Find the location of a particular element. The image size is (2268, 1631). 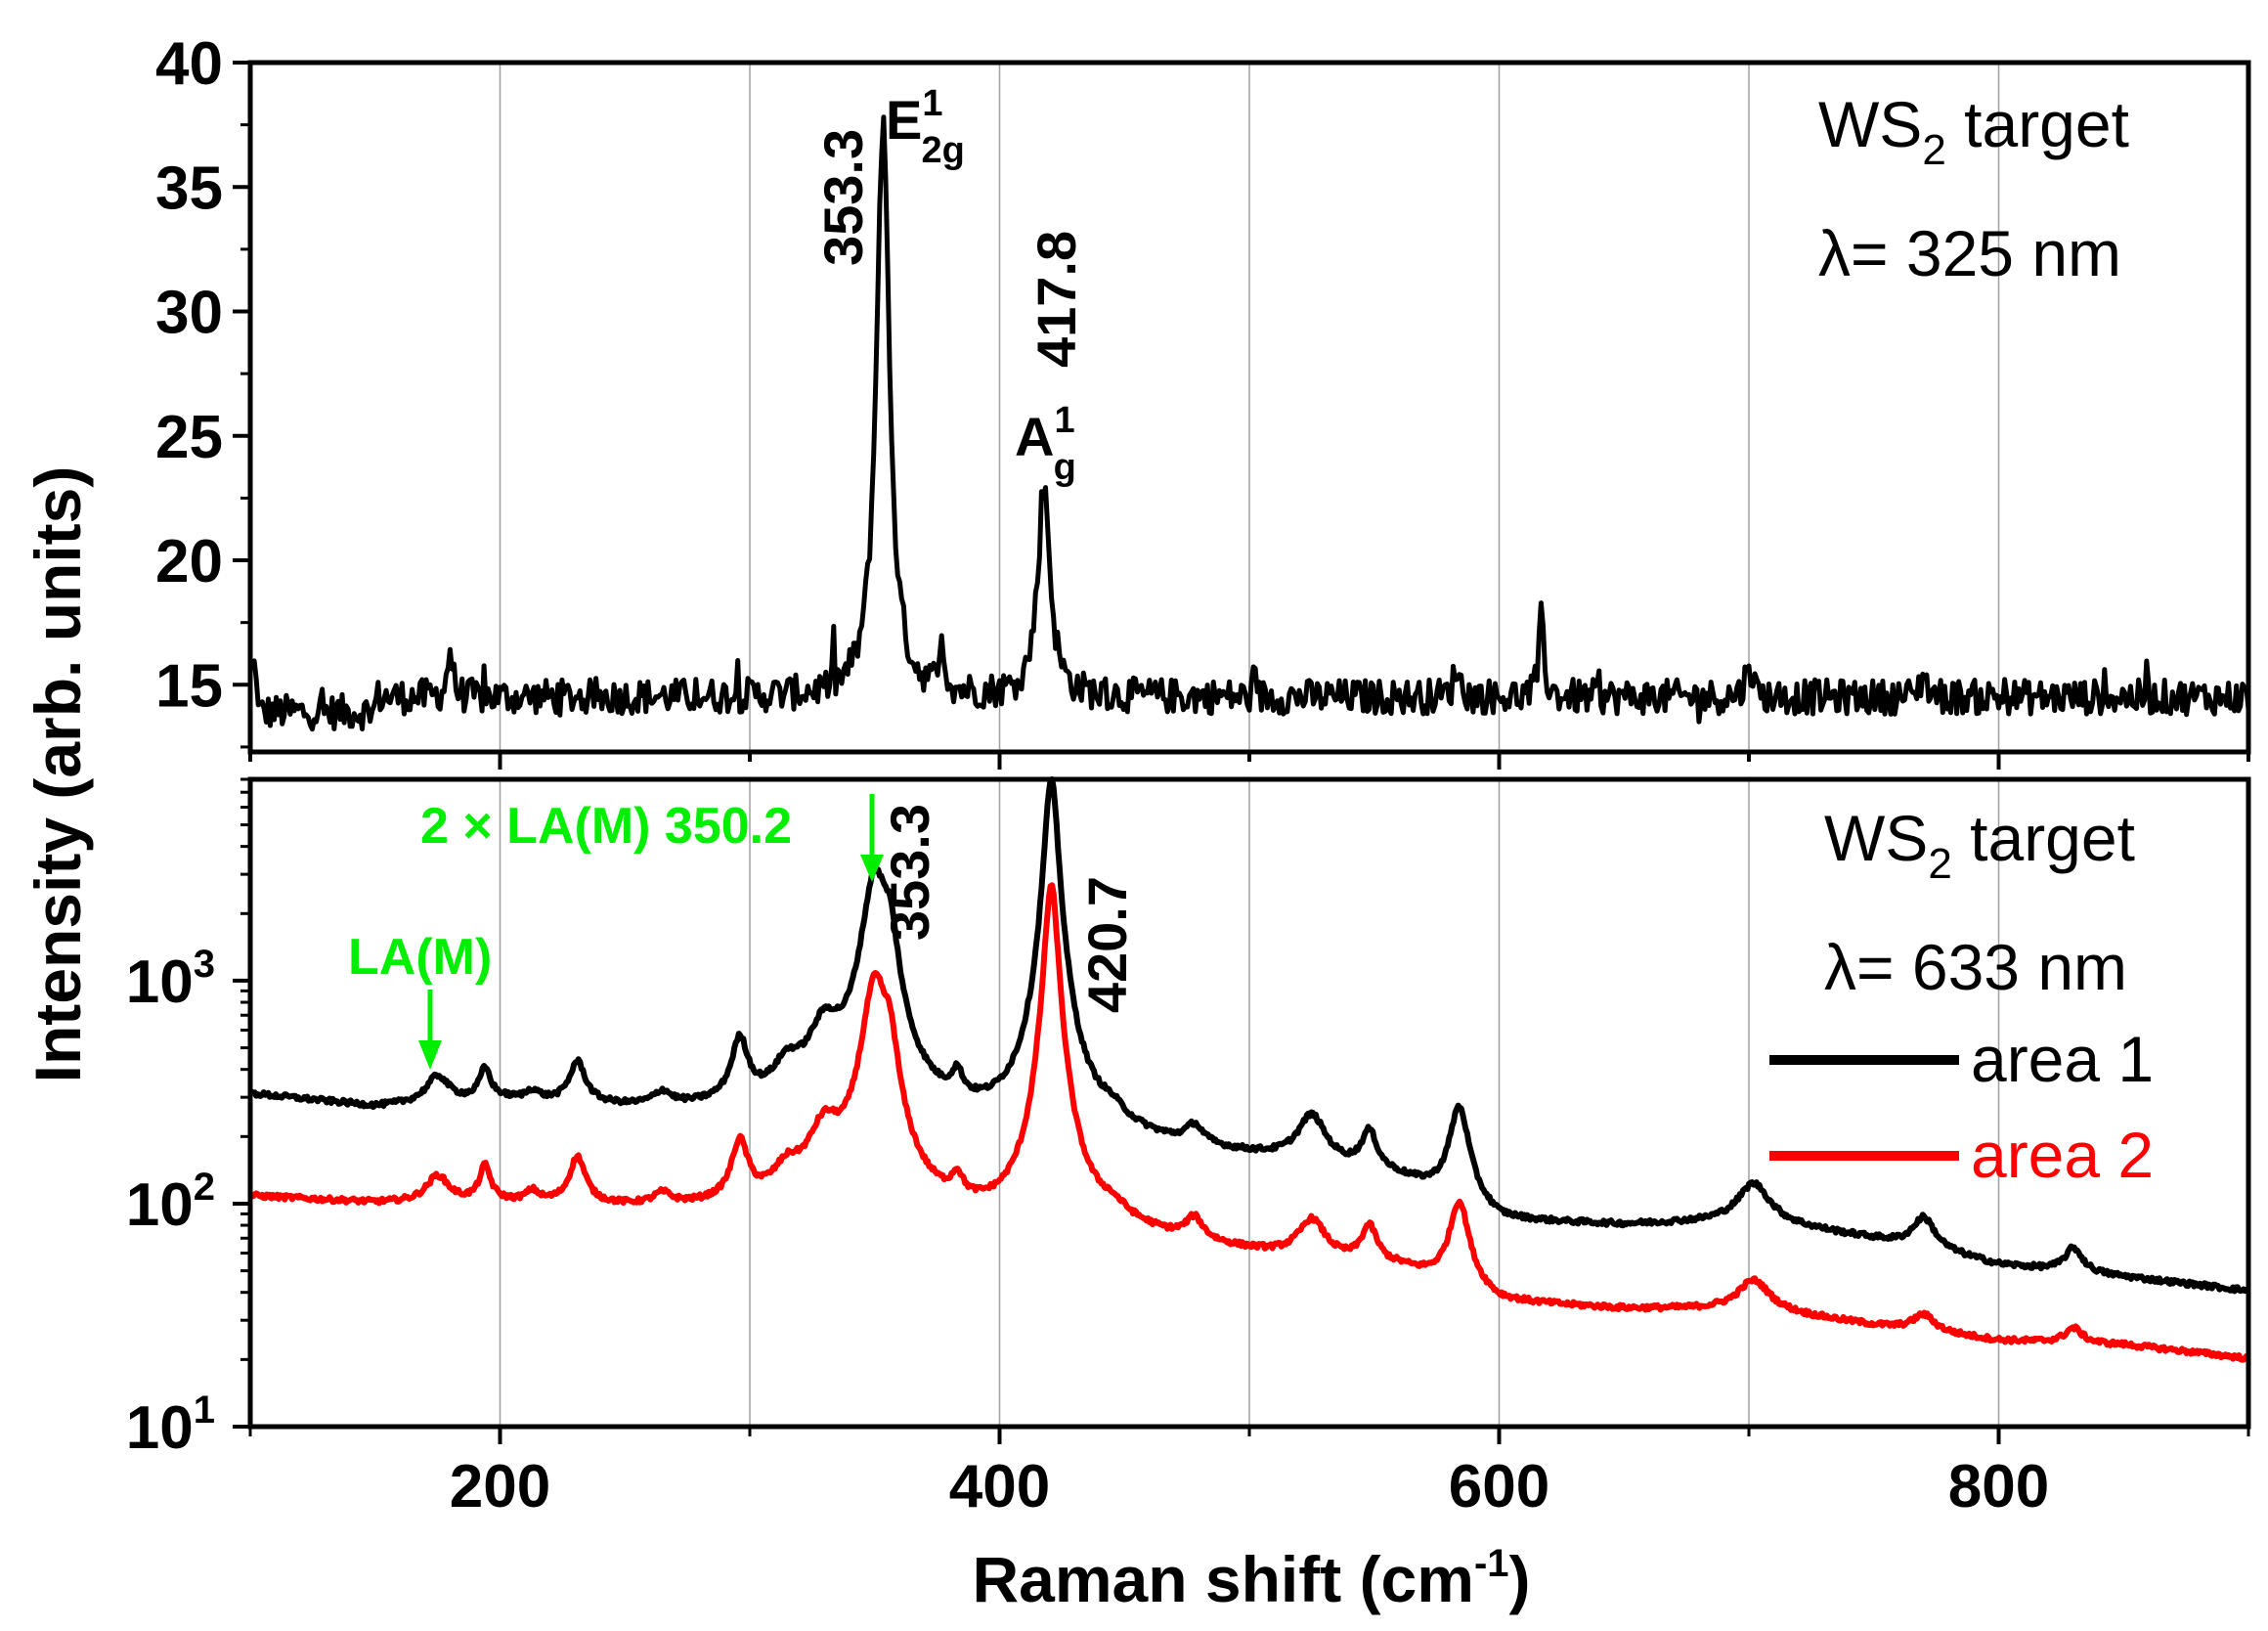

bottom-ytick-label-100: 10² is located at coordinates (170, 1202).